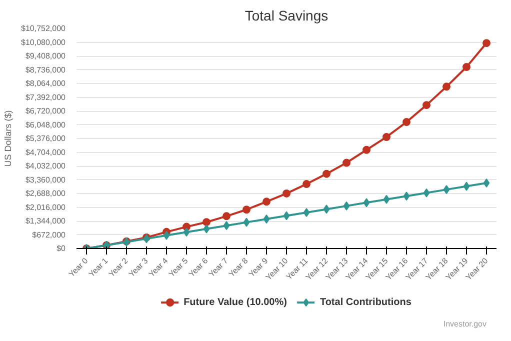 Image resolution: width=511 pixels, height=341 pixels. What do you see at coordinates (43, 42) in the screenshot?
I see `y-tick-label: $10,080,000` at bounding box center [43, 42].